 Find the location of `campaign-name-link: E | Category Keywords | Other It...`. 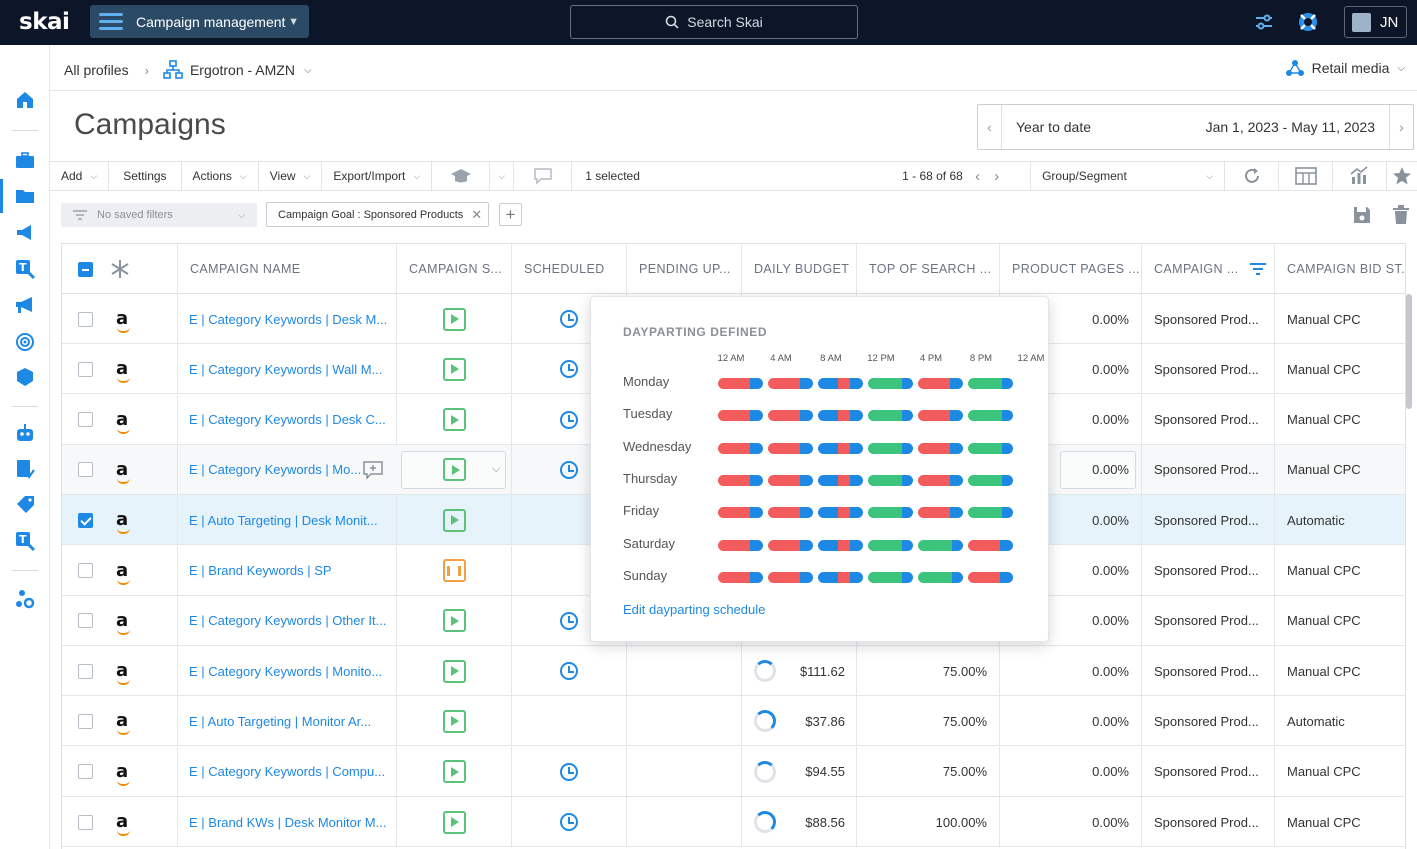

campaign-name-link: E | Category Keywords | Other It... is located at coordinates (288, 621).